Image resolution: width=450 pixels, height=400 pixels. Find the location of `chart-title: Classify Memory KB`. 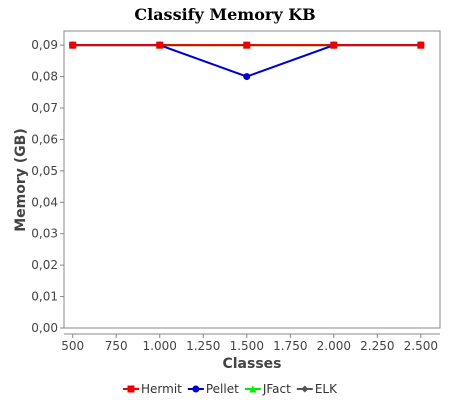

chart-title: Classify Memory KB is located at coordinates (224, 14).